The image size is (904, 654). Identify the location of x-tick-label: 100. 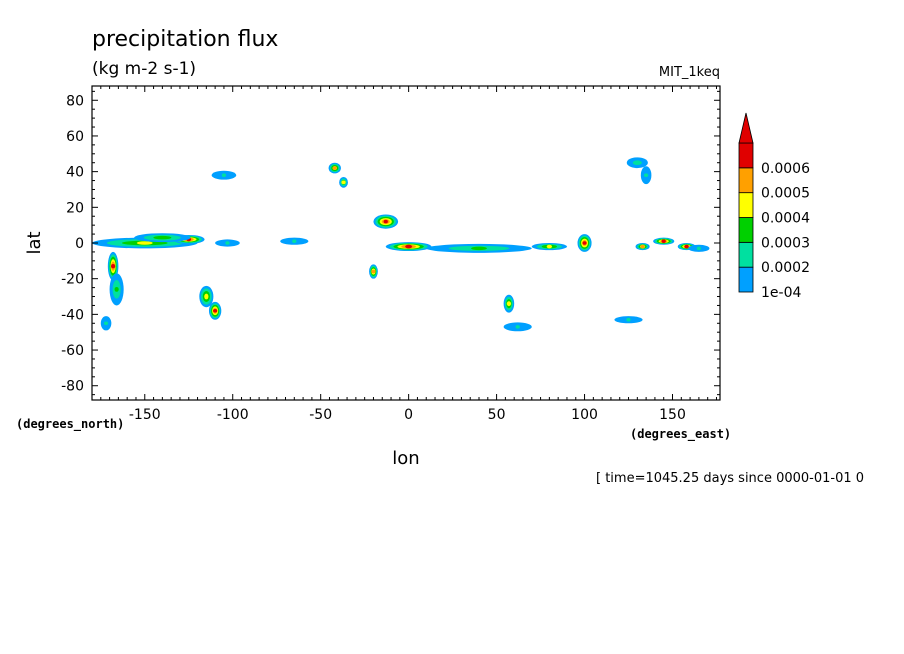
(584, 415).